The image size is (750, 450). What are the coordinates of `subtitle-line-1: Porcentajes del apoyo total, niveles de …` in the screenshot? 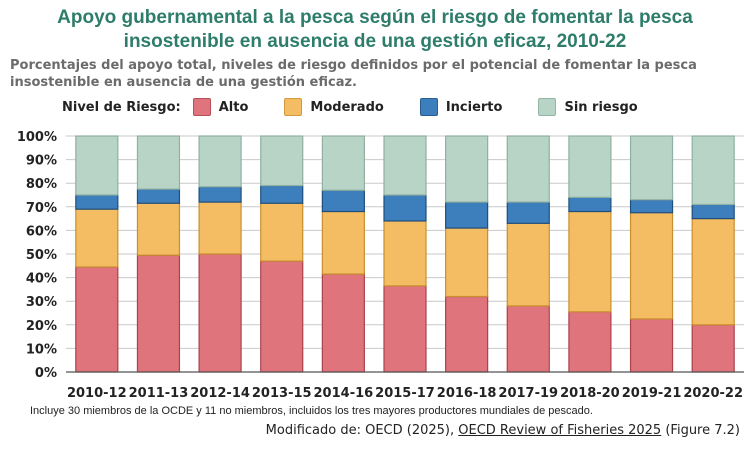 It's located at (353, 65).